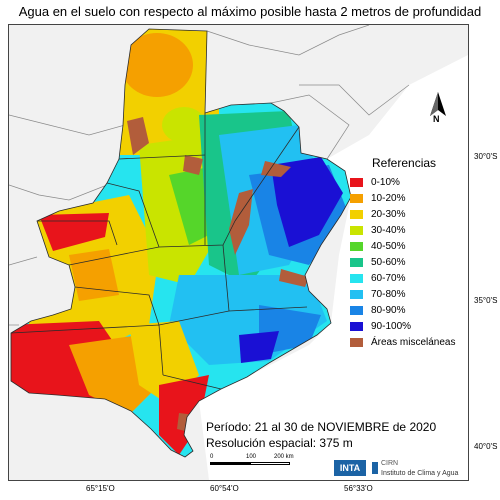 The width and height of the screenshot is (500, 500). Describe the element at coordinates (284, 457) in the screenshot. I see `scale-label-200: 200 km` at that location.